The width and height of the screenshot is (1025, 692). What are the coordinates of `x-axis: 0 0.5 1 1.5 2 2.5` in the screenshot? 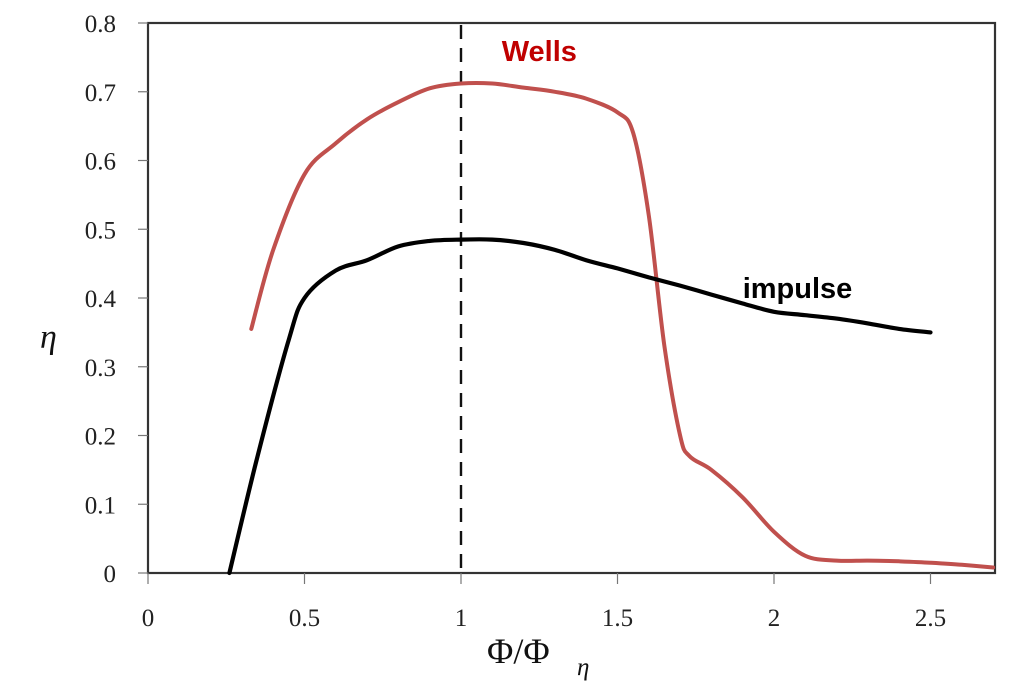 It's located at (544, 602).